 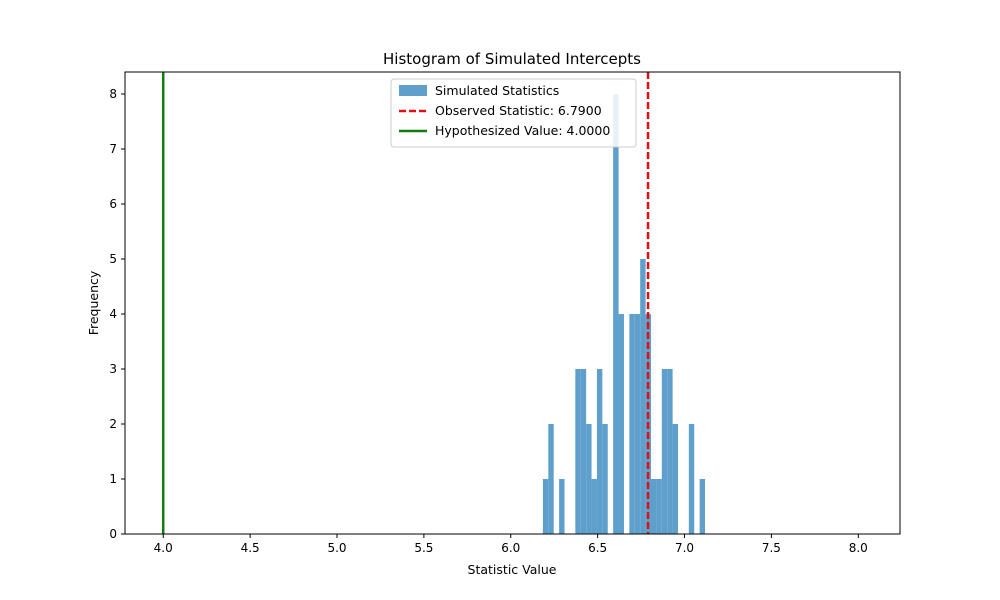 What do you see at coordinates (597, 548) in the screenshot?
I see `x-tick-label: 6.5` at bounding box center [597, 548].